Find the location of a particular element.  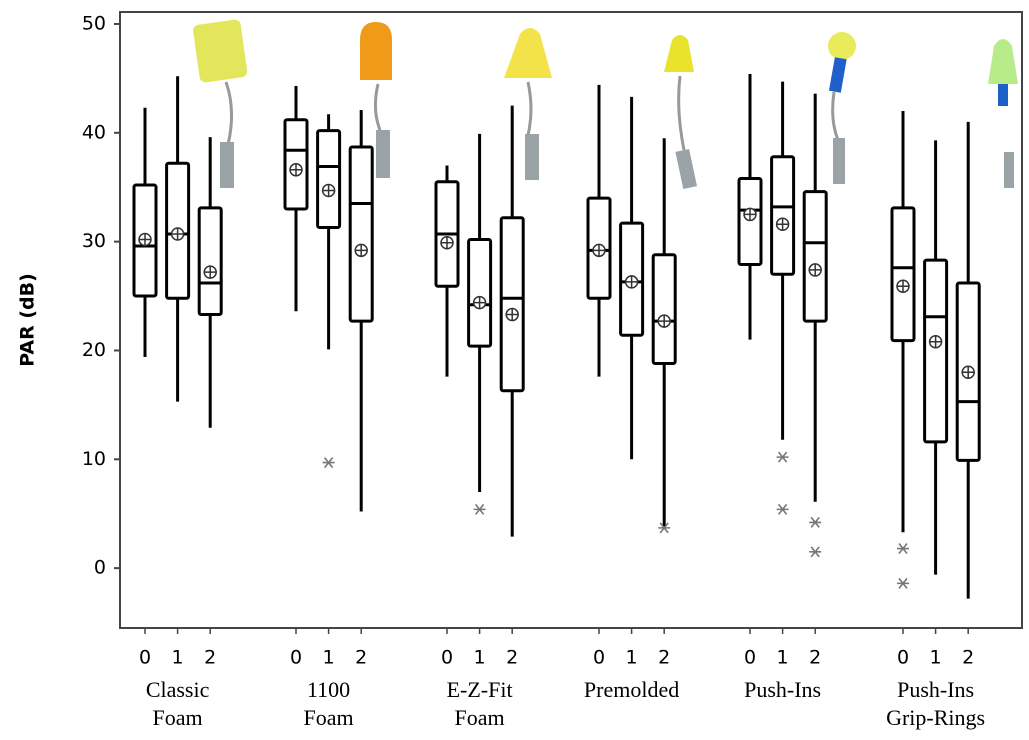

y-axis-label: PAR (dB) is located at coordinates (28, 320).